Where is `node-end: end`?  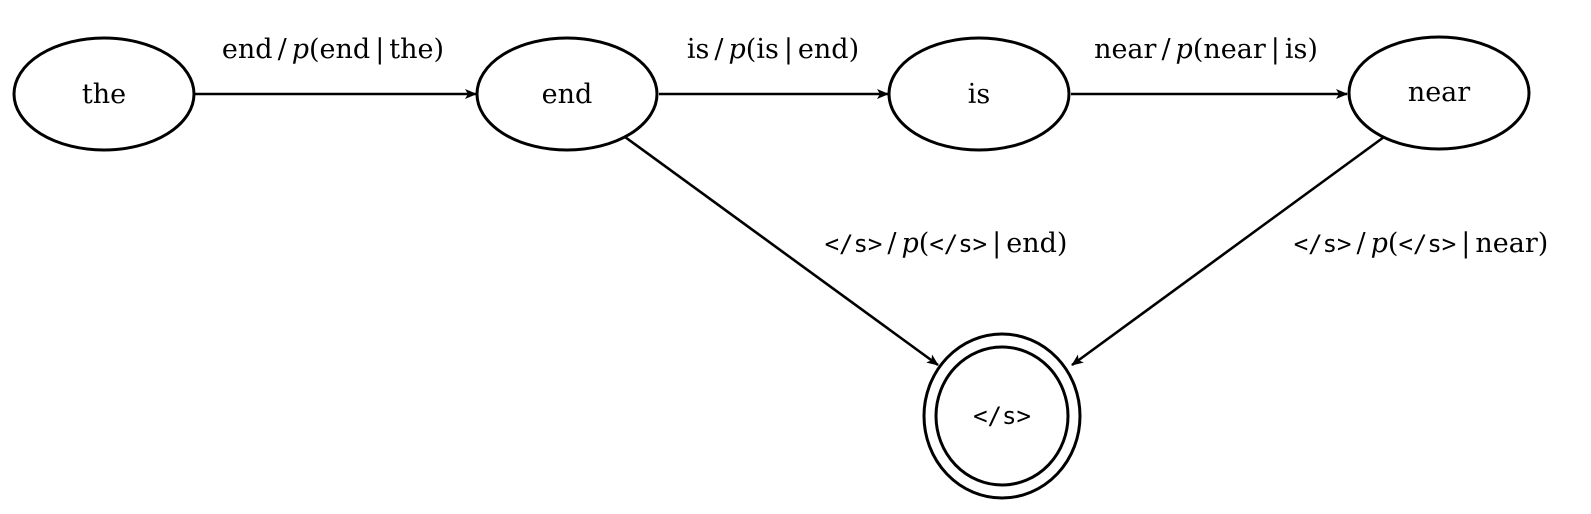 node-end: end is located at coordinates (567, 94).